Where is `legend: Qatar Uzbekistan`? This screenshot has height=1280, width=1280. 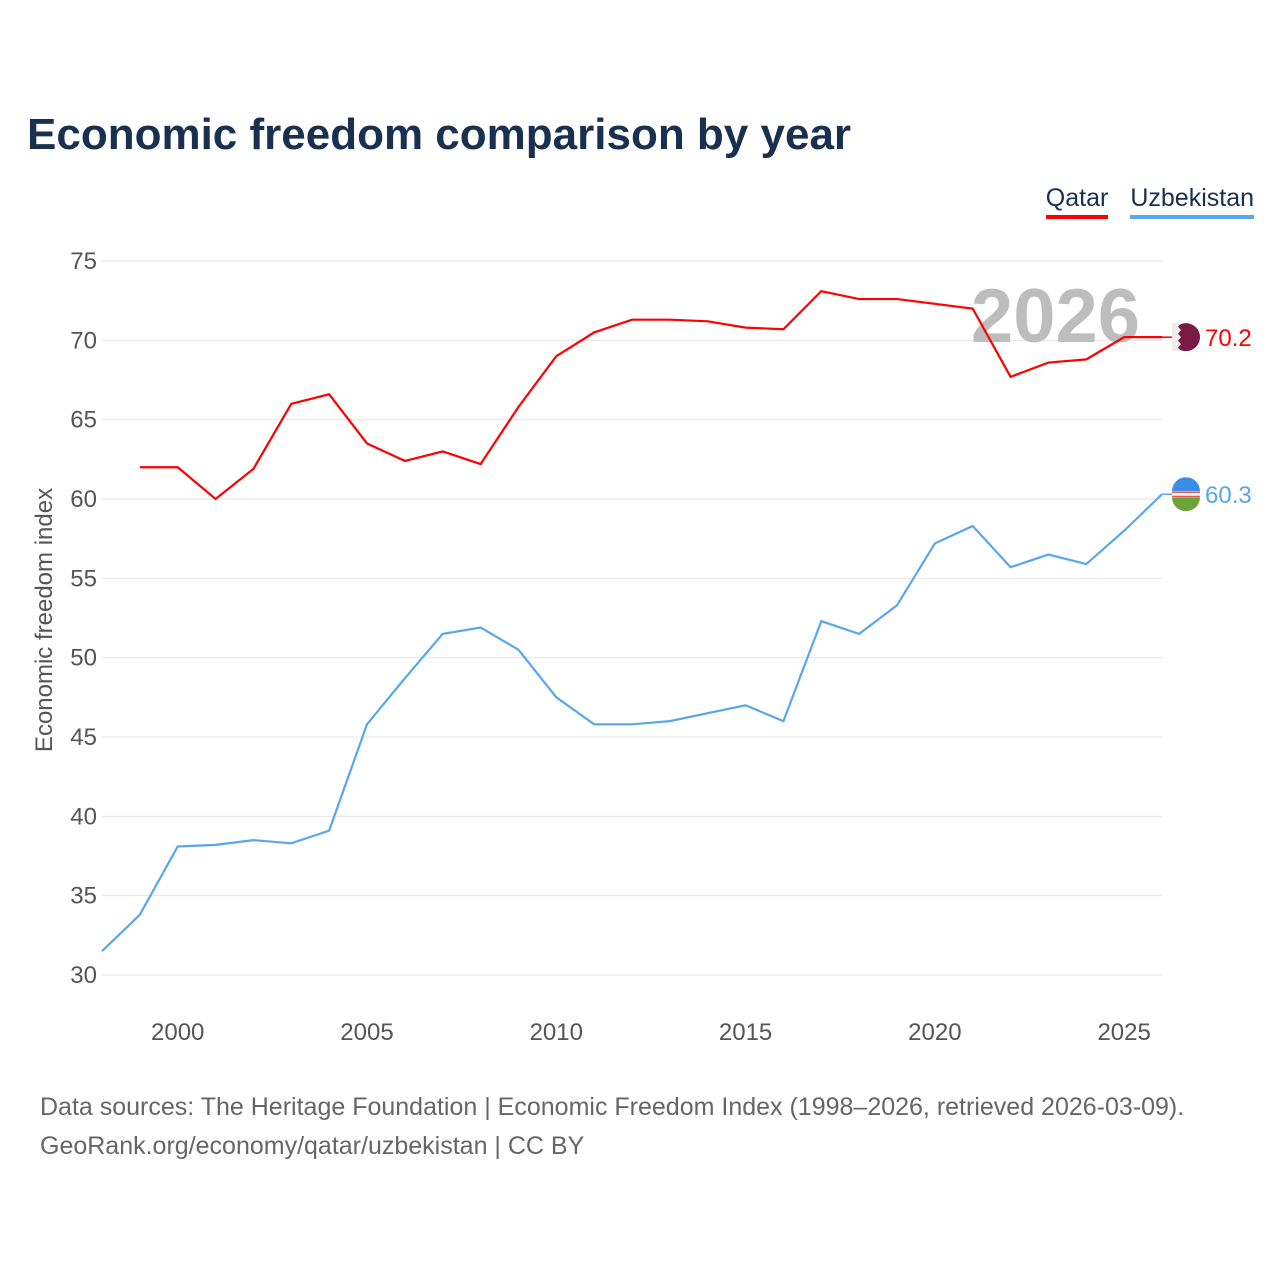
legend: Qatar Uzbekistan is located at coordinates (1149, 201).